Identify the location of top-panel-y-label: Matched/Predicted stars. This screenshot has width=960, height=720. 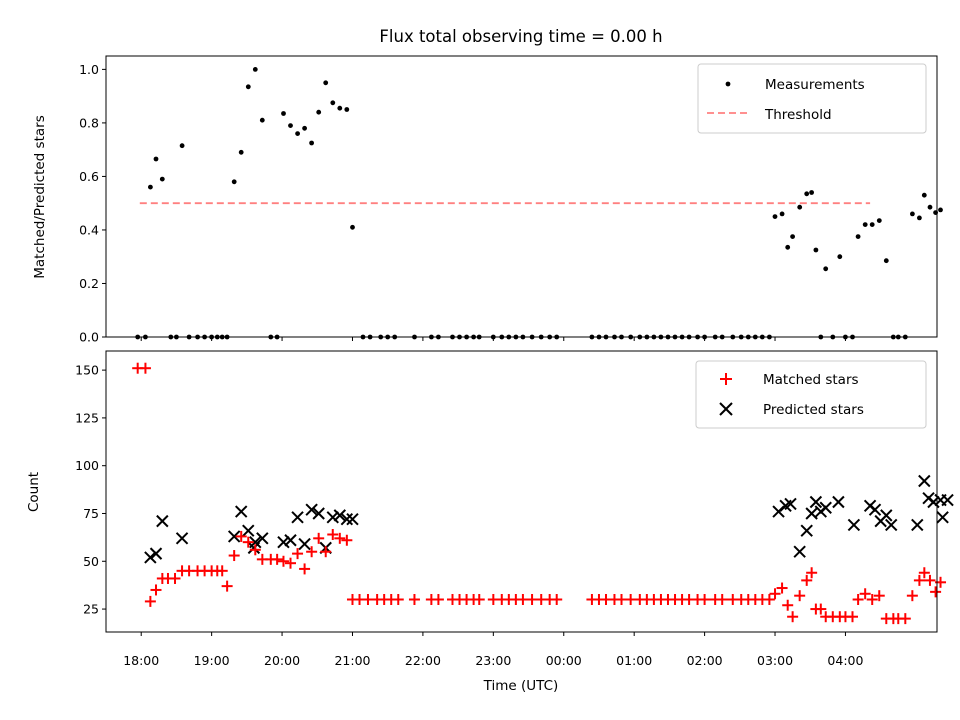
(40, 196).